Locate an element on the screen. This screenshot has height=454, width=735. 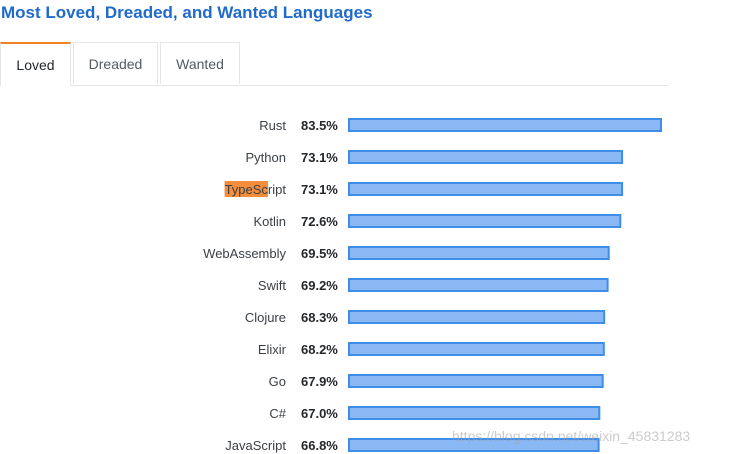
value-label: 83.5% is located at coordinates (319, 125).